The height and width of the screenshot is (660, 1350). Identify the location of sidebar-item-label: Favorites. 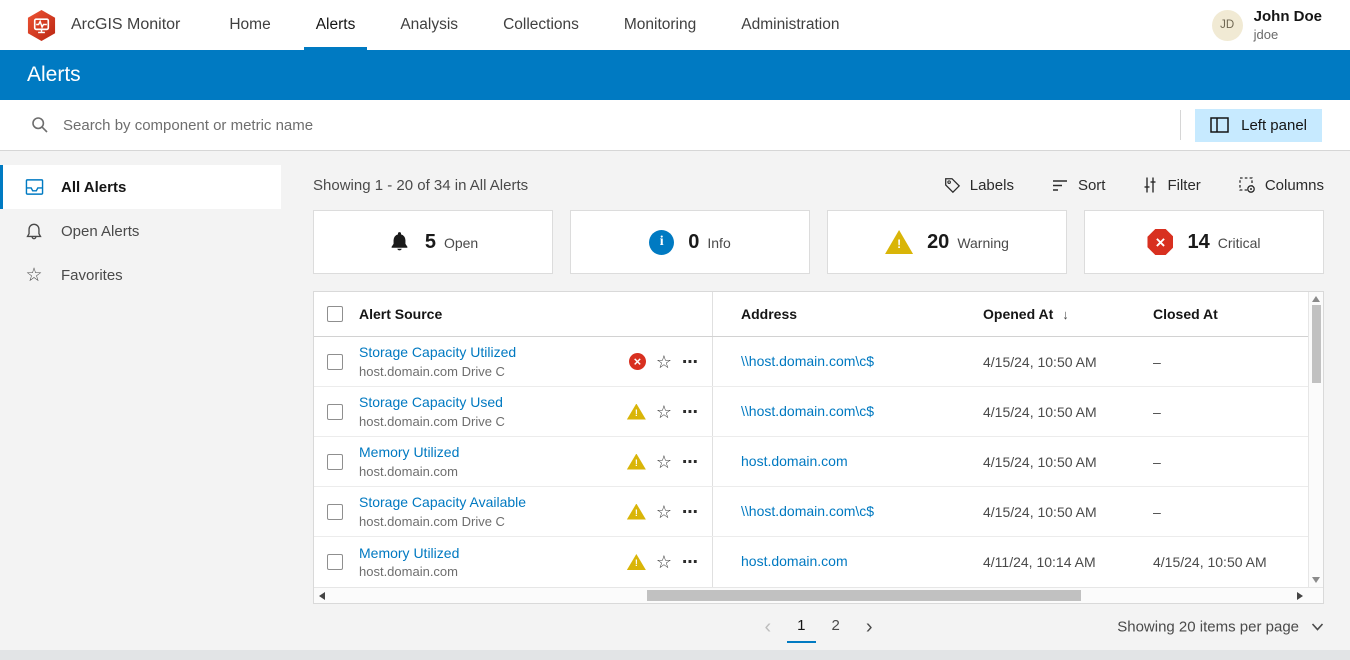
(92, 275).